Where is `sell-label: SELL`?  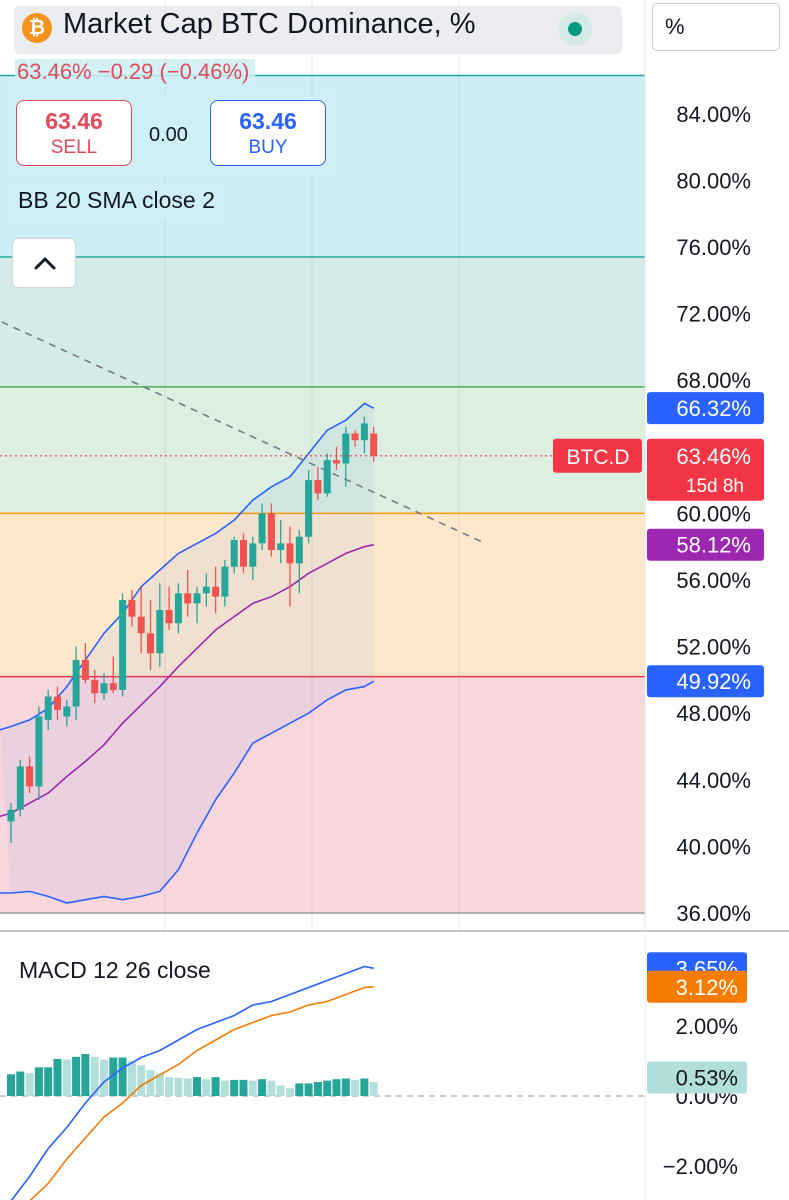 sell-label: SELL is located at coordinates (74, 147).